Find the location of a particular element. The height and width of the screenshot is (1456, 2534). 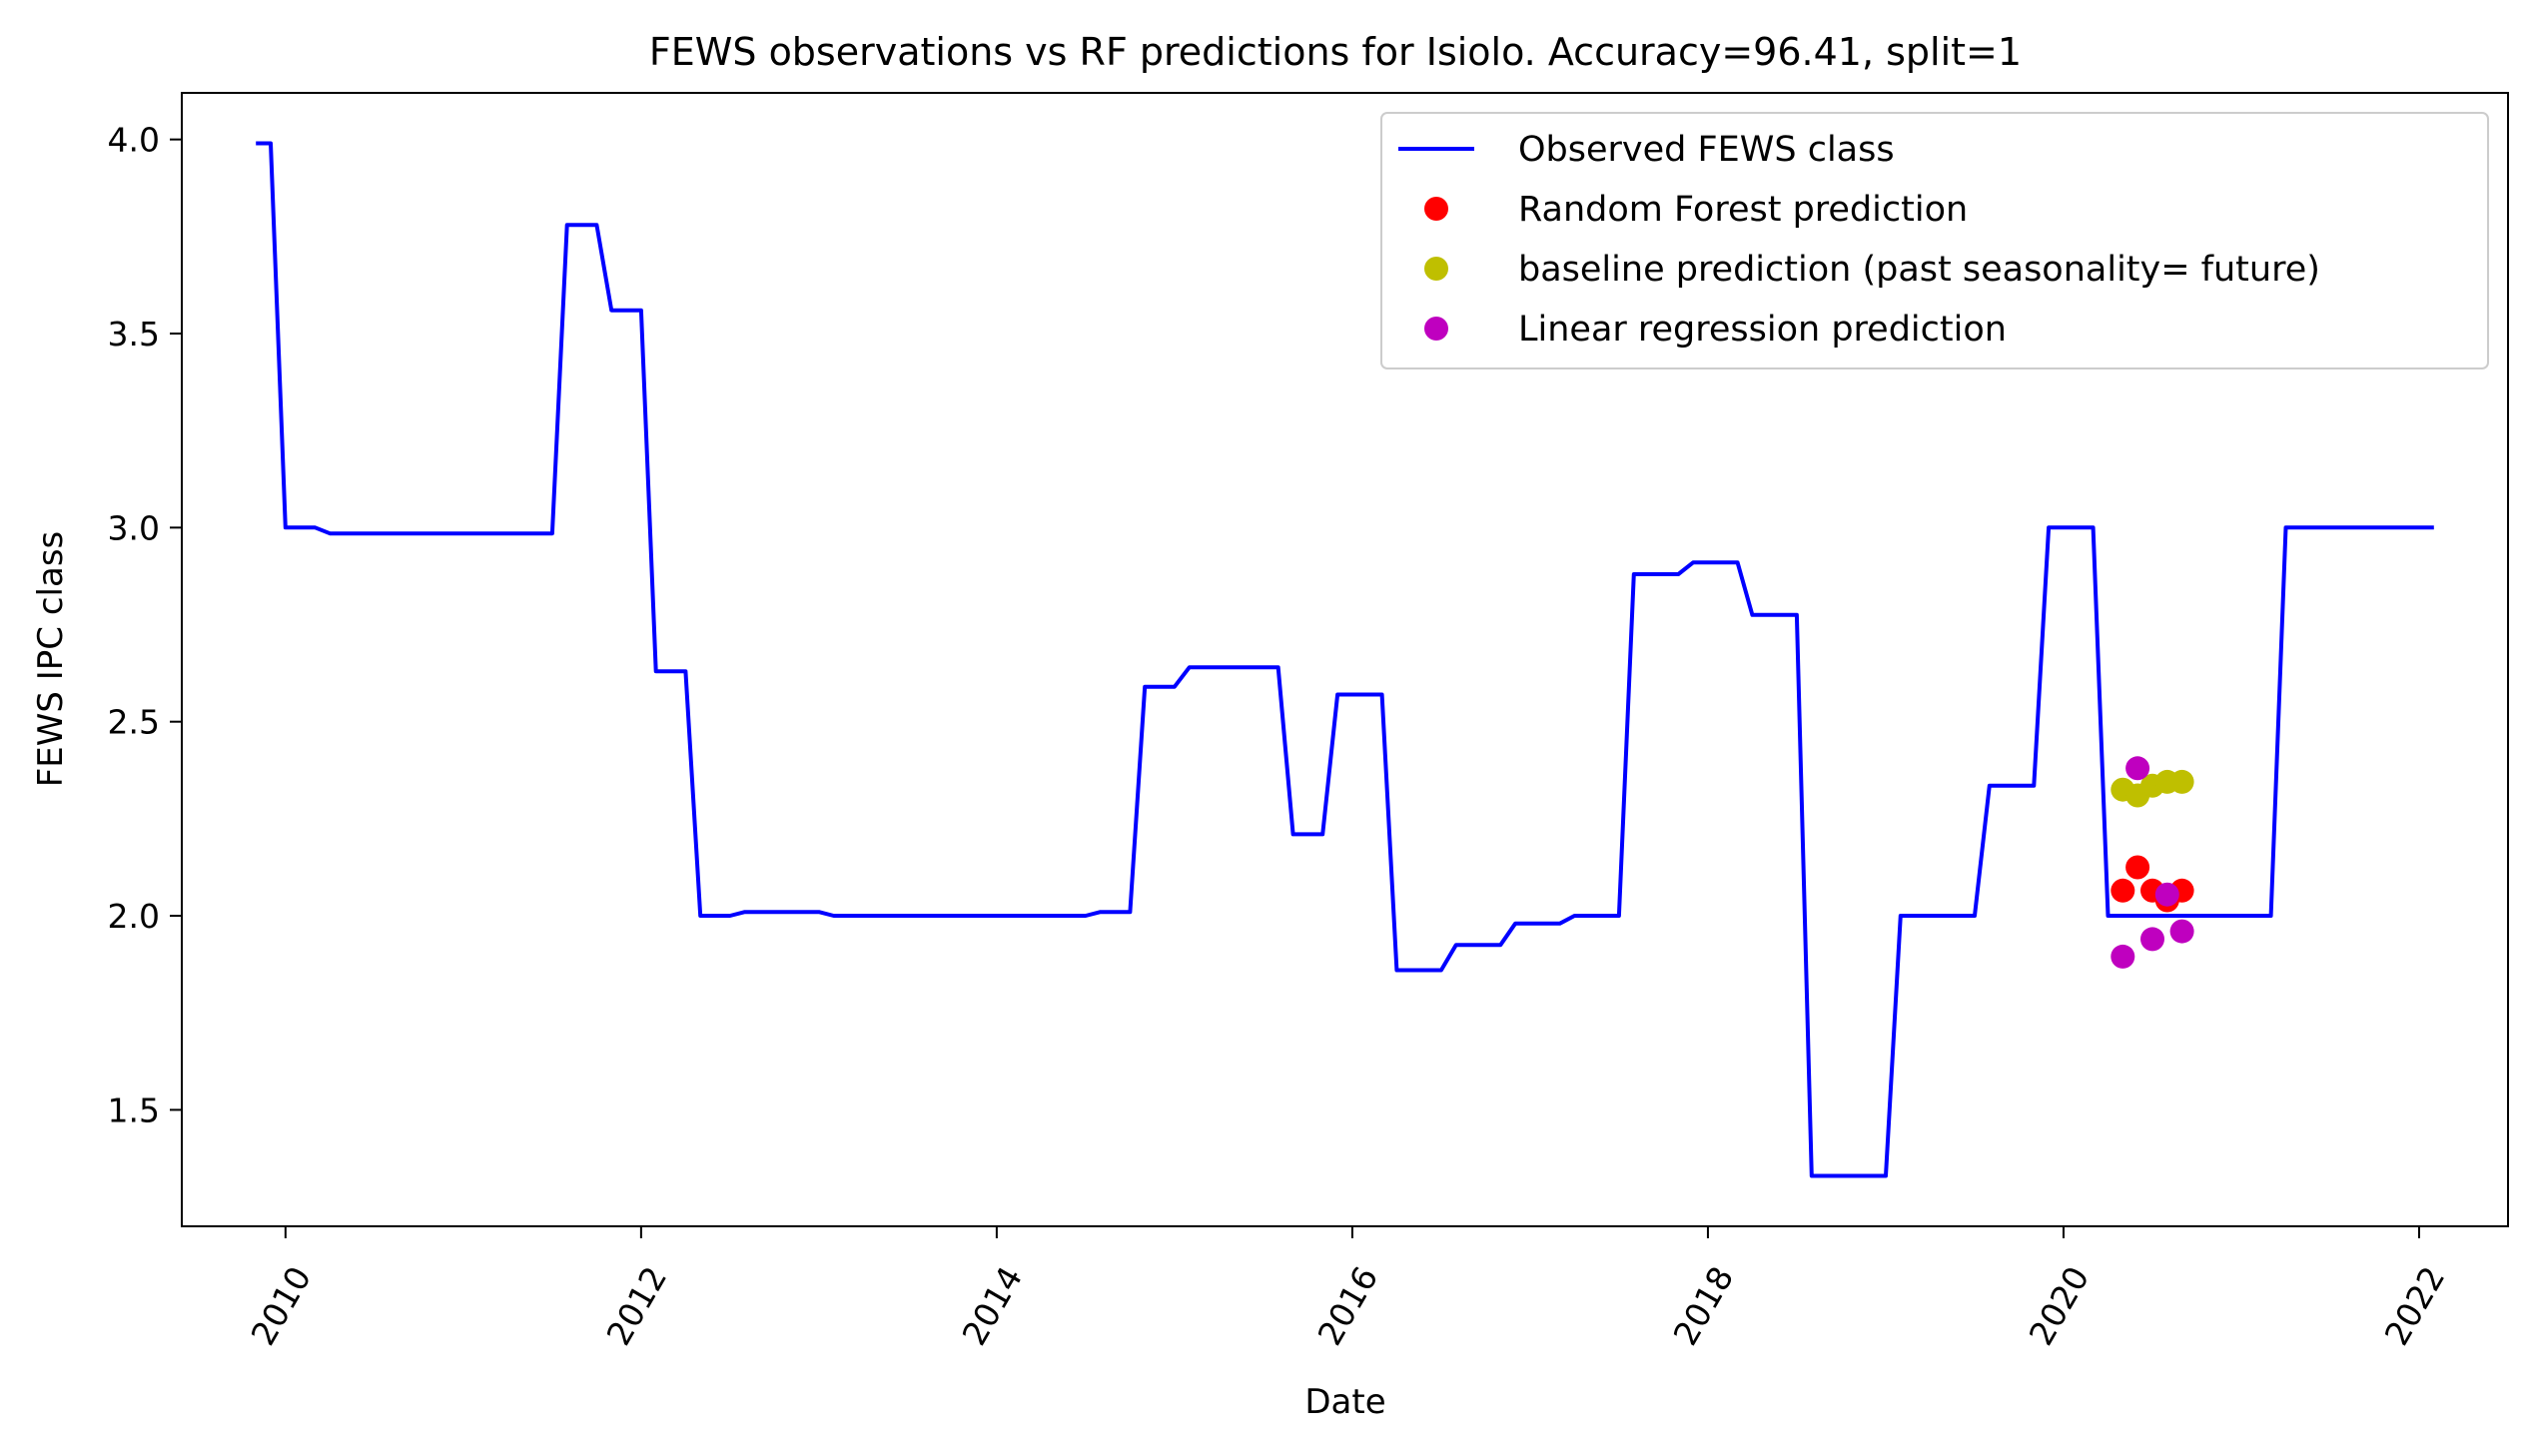

legend-label: Random Forest prediction is located at coordinates (1743, 210).